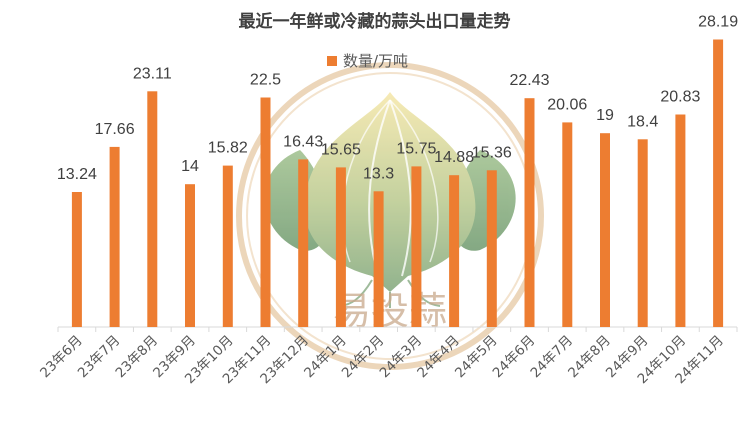 The height and width of the screenshot is (424, 749). I want to click on data-label-1: 13.24, so click(77, 174).